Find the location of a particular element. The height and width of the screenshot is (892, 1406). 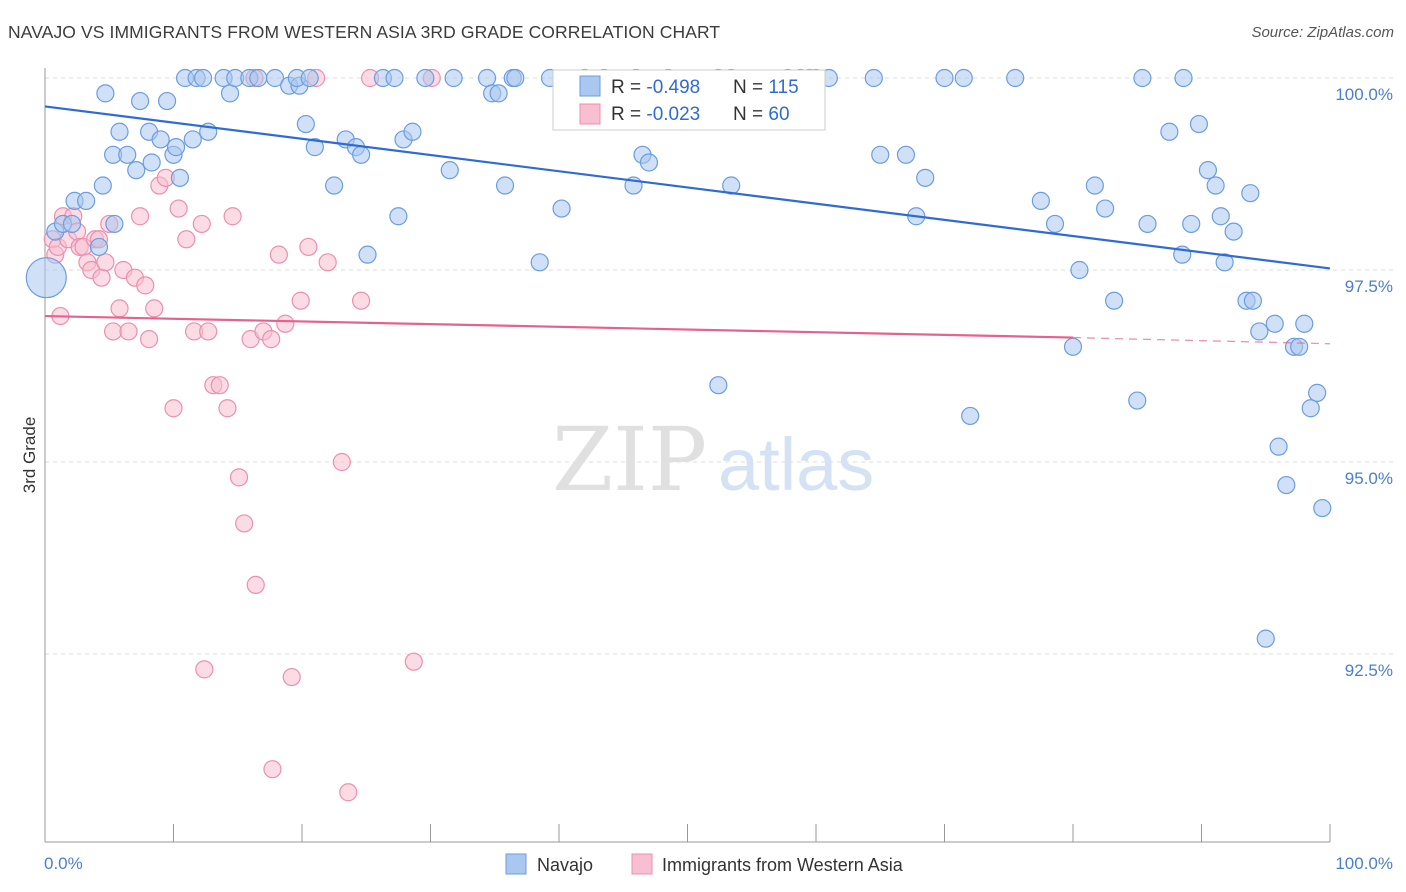

legend-navajo-label: Navajo is located at coordinates (565, 865).